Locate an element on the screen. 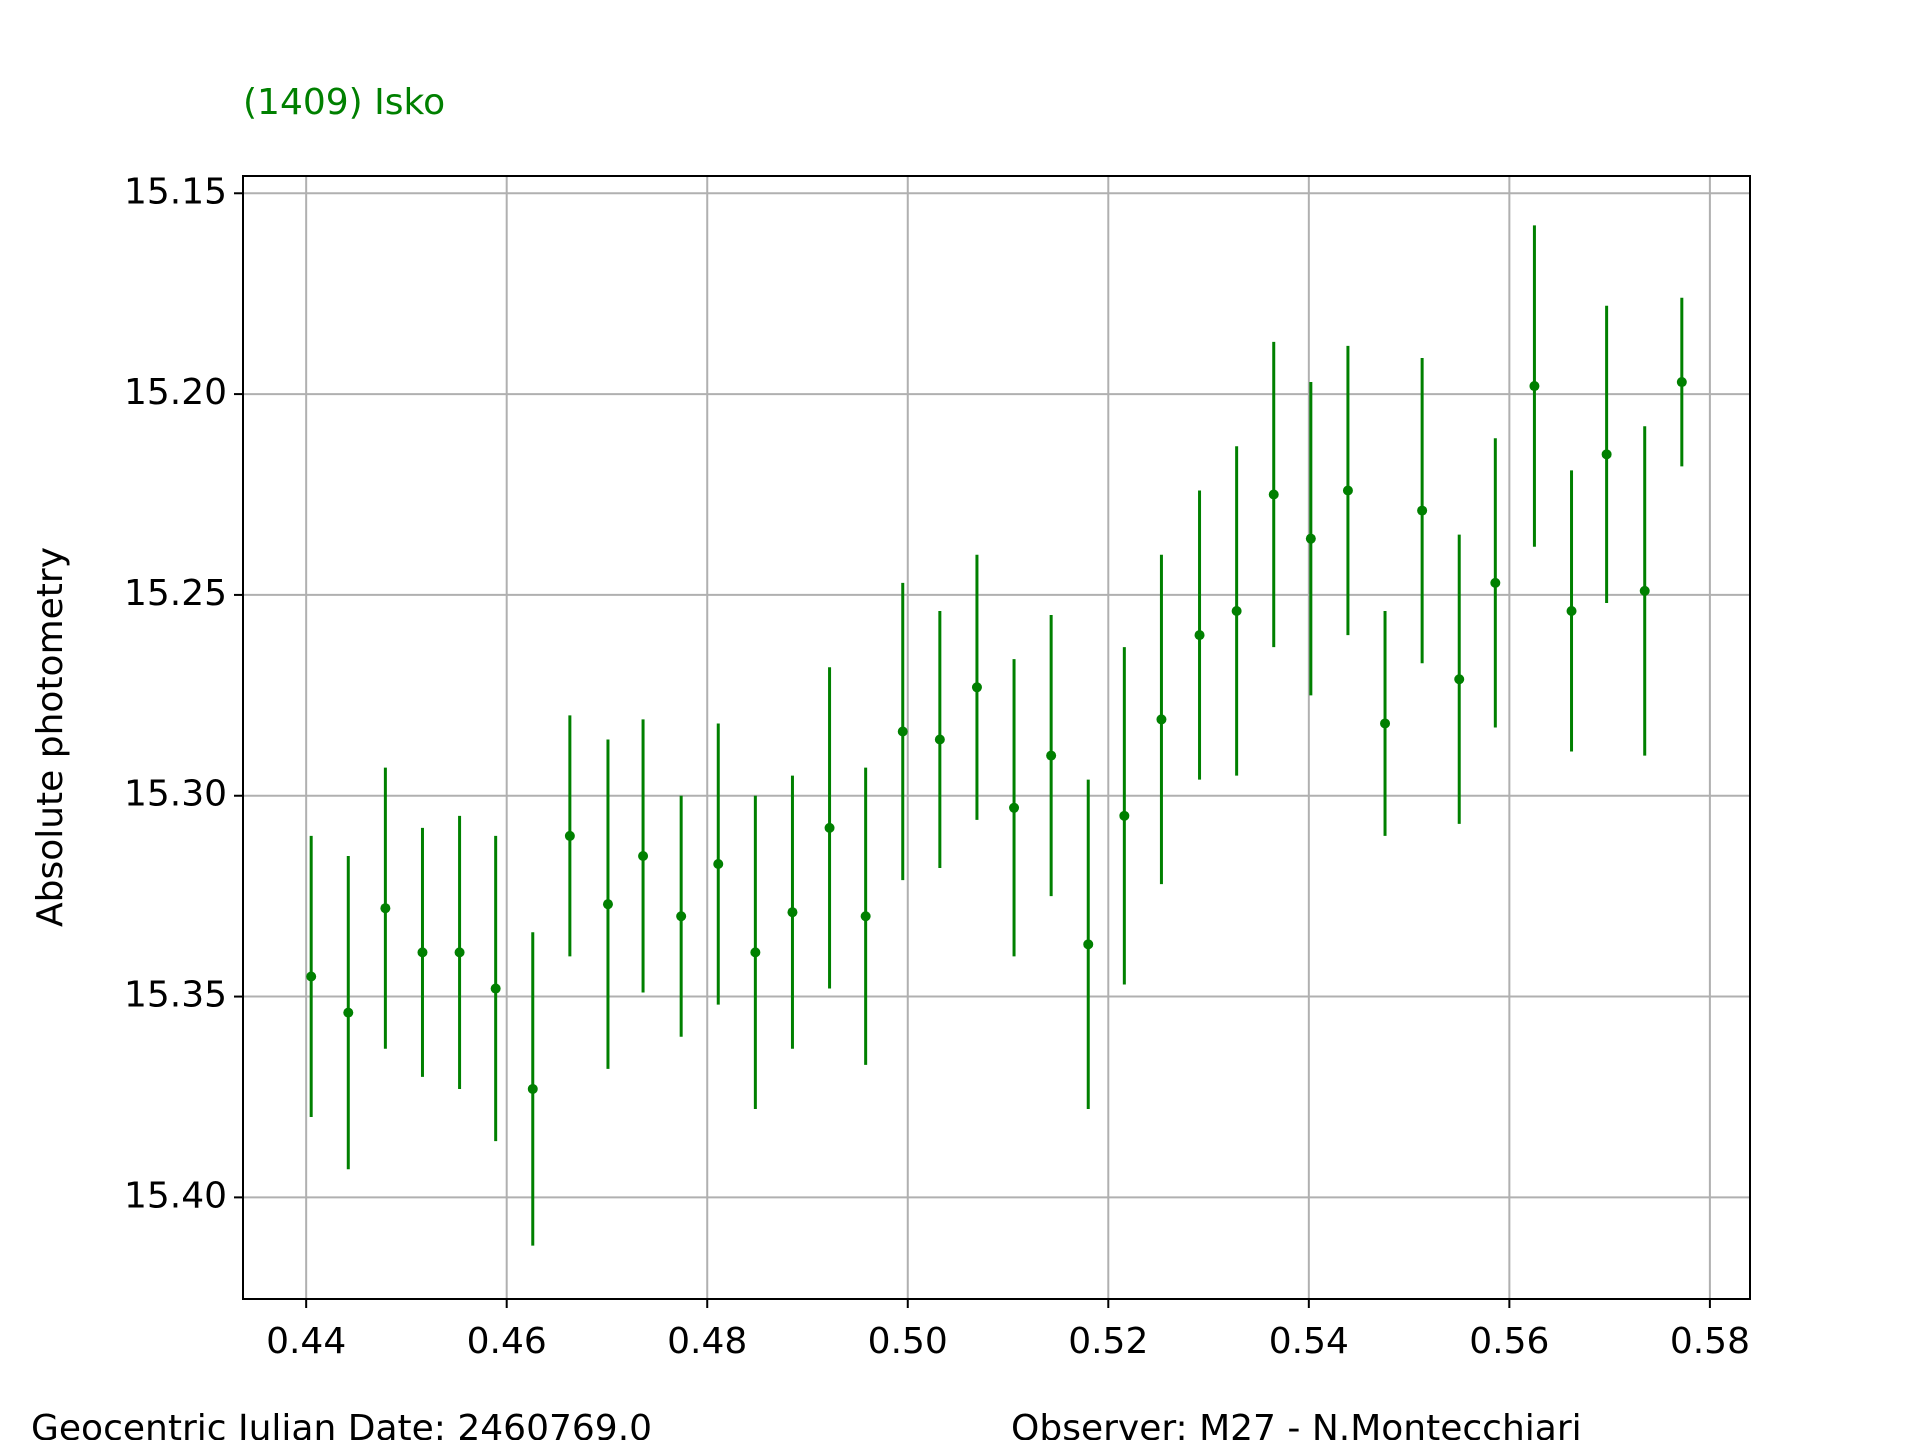  y-axis-label: Absolute photometry is located at coordinates (50, 737).